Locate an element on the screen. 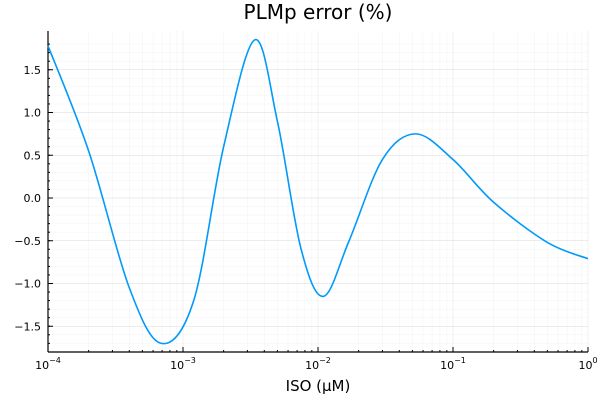 The image size is (600, 400). y-tick-label: 1.0 is located at coordinates (33, 113).